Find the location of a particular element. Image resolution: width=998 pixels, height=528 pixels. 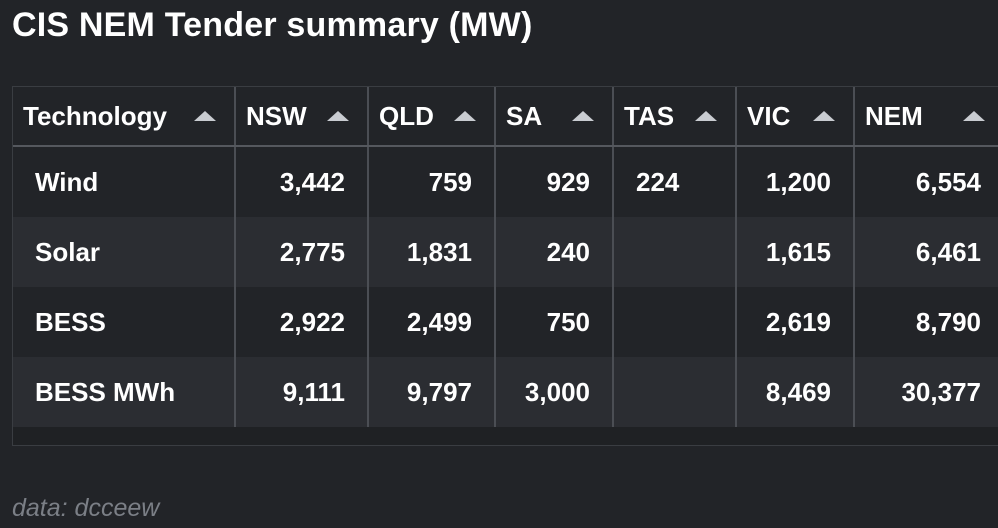

source-note: data: dcceew is located at coordinates (86, 508).